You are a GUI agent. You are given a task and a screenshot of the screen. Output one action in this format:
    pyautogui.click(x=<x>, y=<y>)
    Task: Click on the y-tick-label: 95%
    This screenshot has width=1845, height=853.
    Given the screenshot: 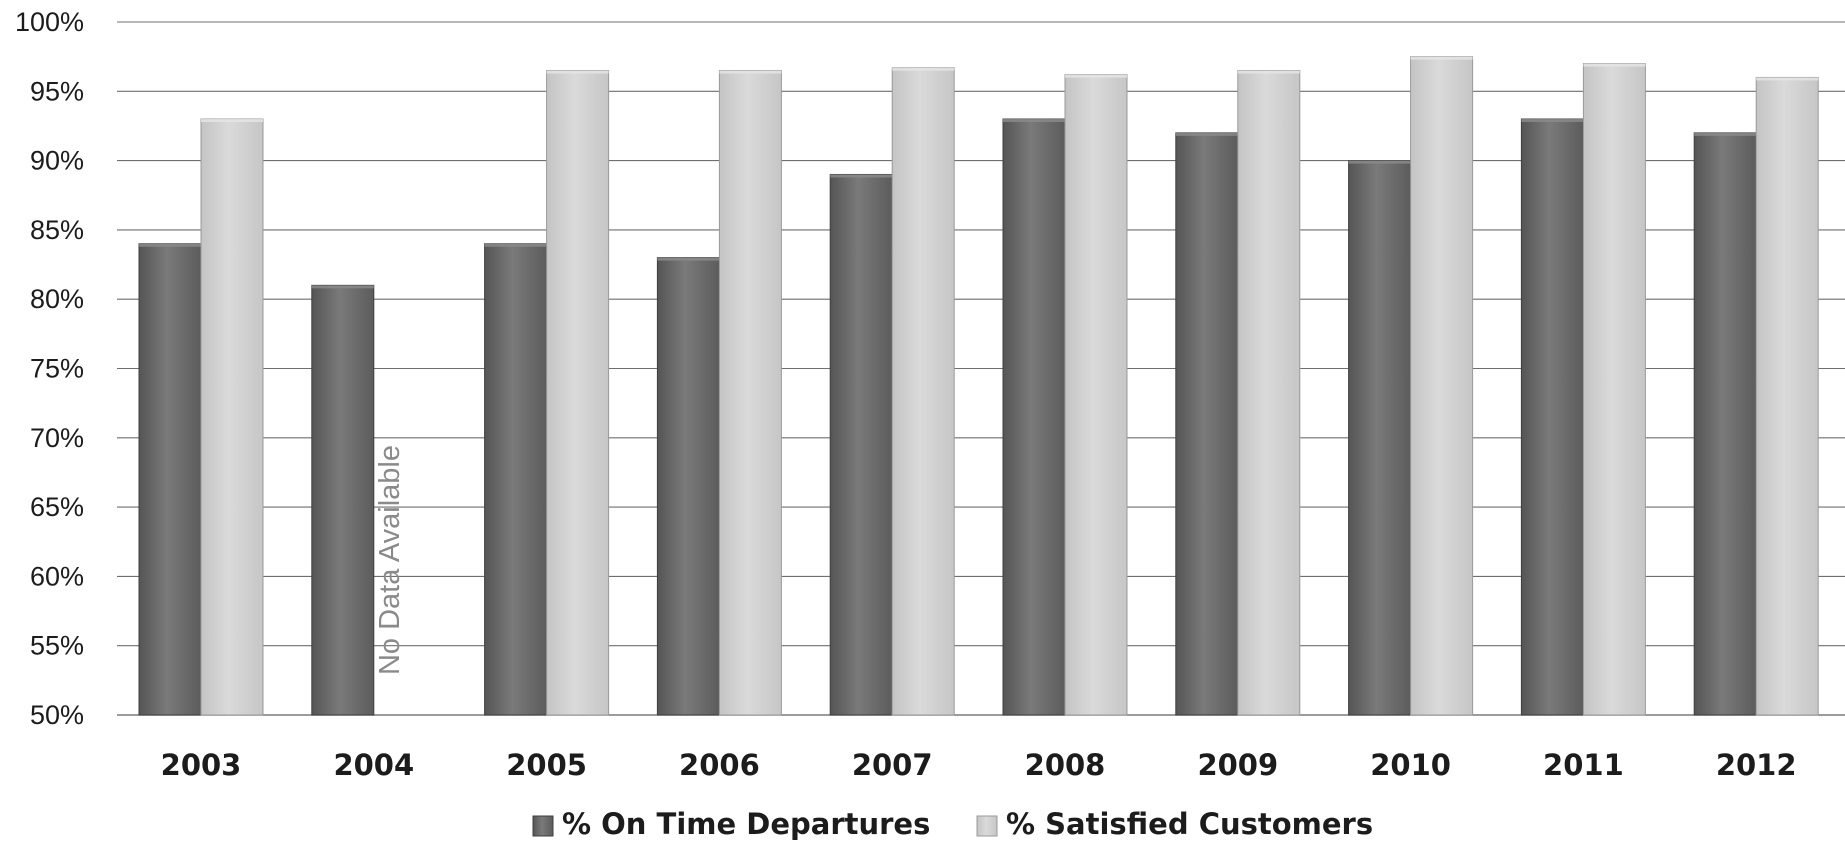 What is the action you would take?
    pyautogui.click(x=57, y=91)
    